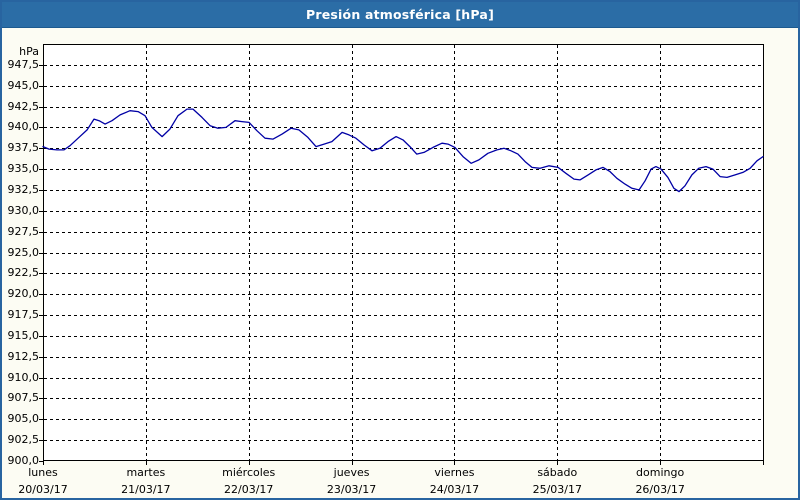  What do you see at coordinates (23, 377) in the screenshot?
I see `y-tick-label: 910,0` at bounding box center [23, 377].